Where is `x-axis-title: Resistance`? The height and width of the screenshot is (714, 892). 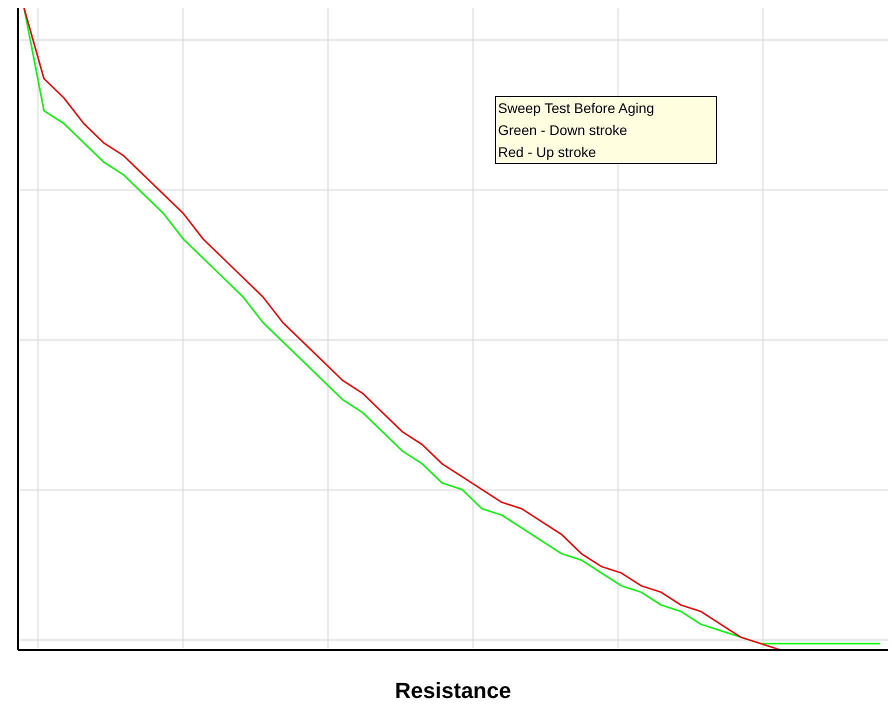 x-axis-title: Resistance is located at coordinates (453, 690).